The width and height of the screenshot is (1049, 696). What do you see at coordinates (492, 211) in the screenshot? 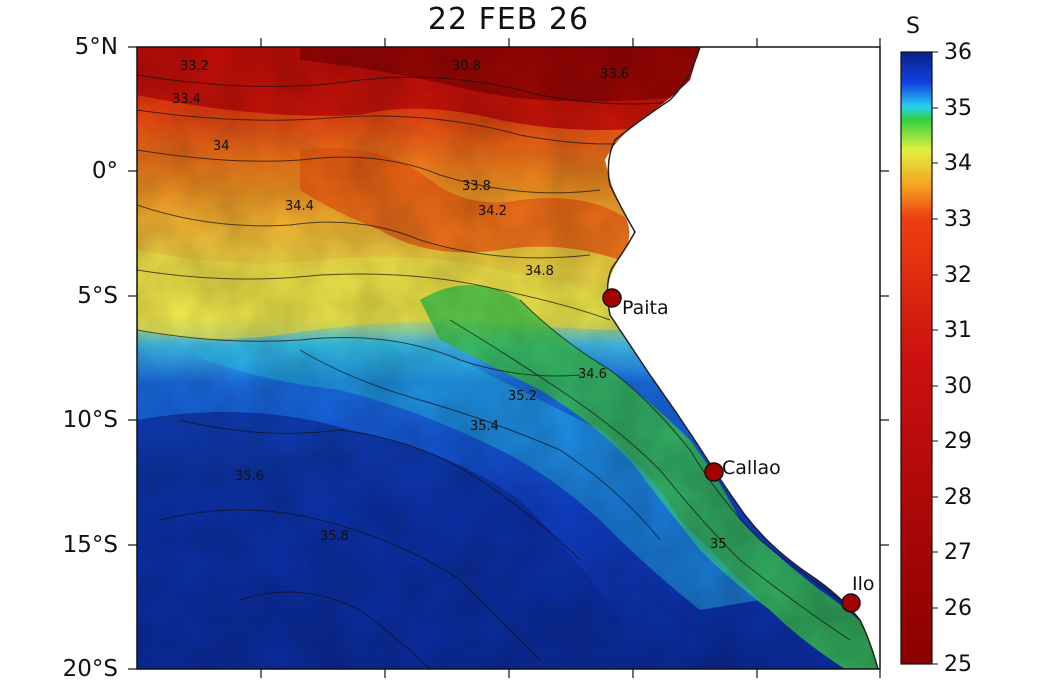
I see `contour-label: 34.2` at bounding box center [492, 211].